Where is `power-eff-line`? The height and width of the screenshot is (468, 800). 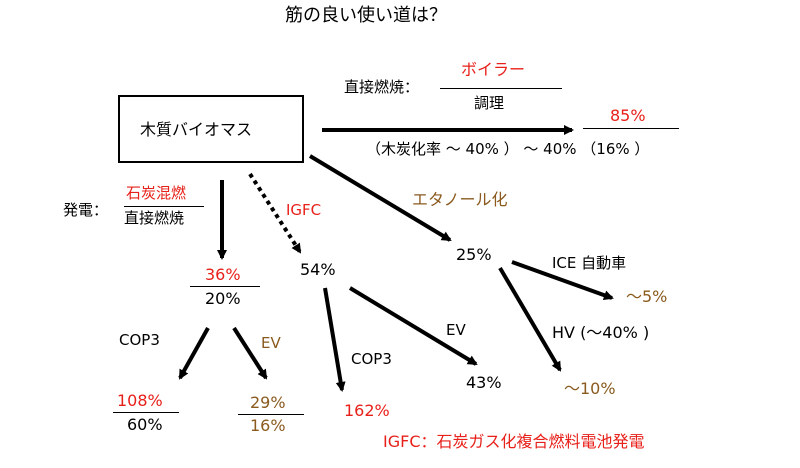
power-eff-line is located at coordinates (225, 286).